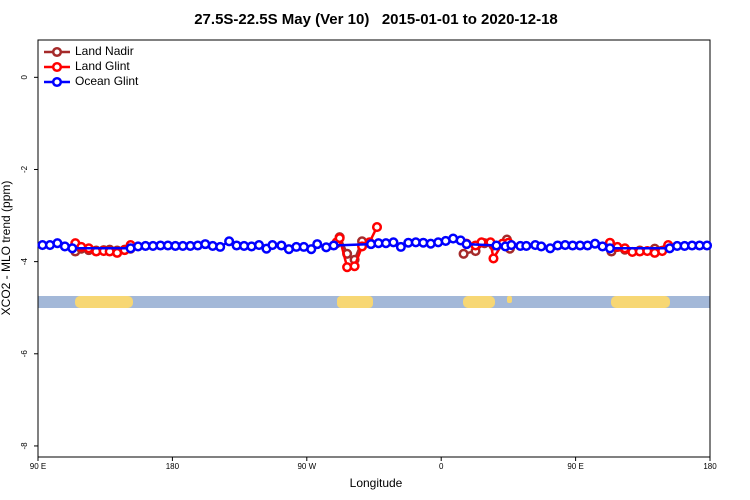 The height and width of the screenshot is (500, 750). Describe the element at coordinates (6, 248) in the screenshot. I see `y-axis-label: XCO2 - MLO trend (ppm)` at that location.